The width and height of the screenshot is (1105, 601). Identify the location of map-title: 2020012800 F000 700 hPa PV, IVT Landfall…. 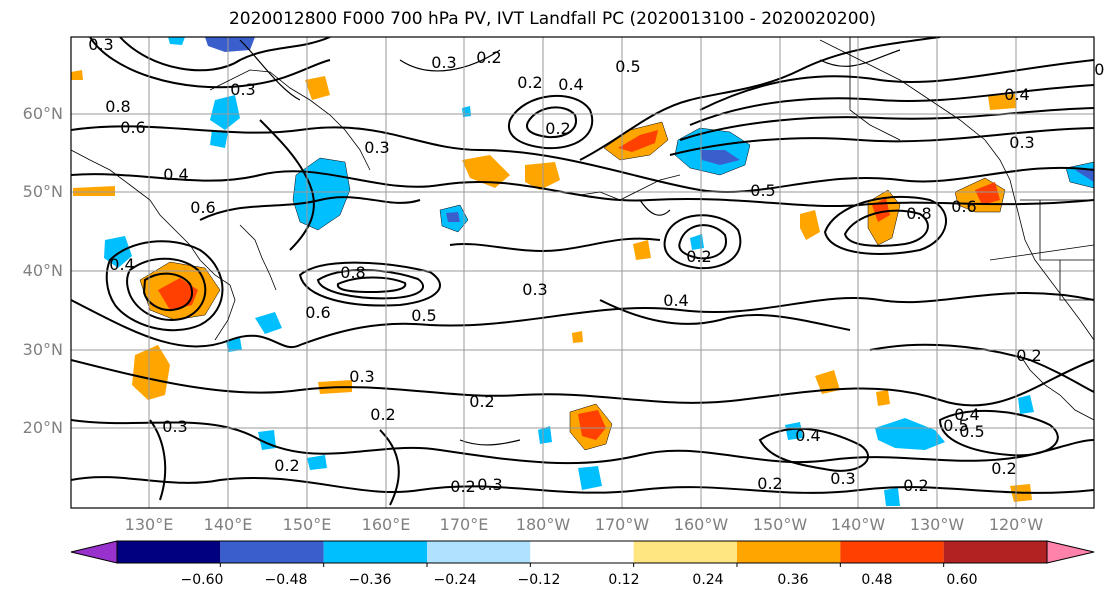
(552, 19).